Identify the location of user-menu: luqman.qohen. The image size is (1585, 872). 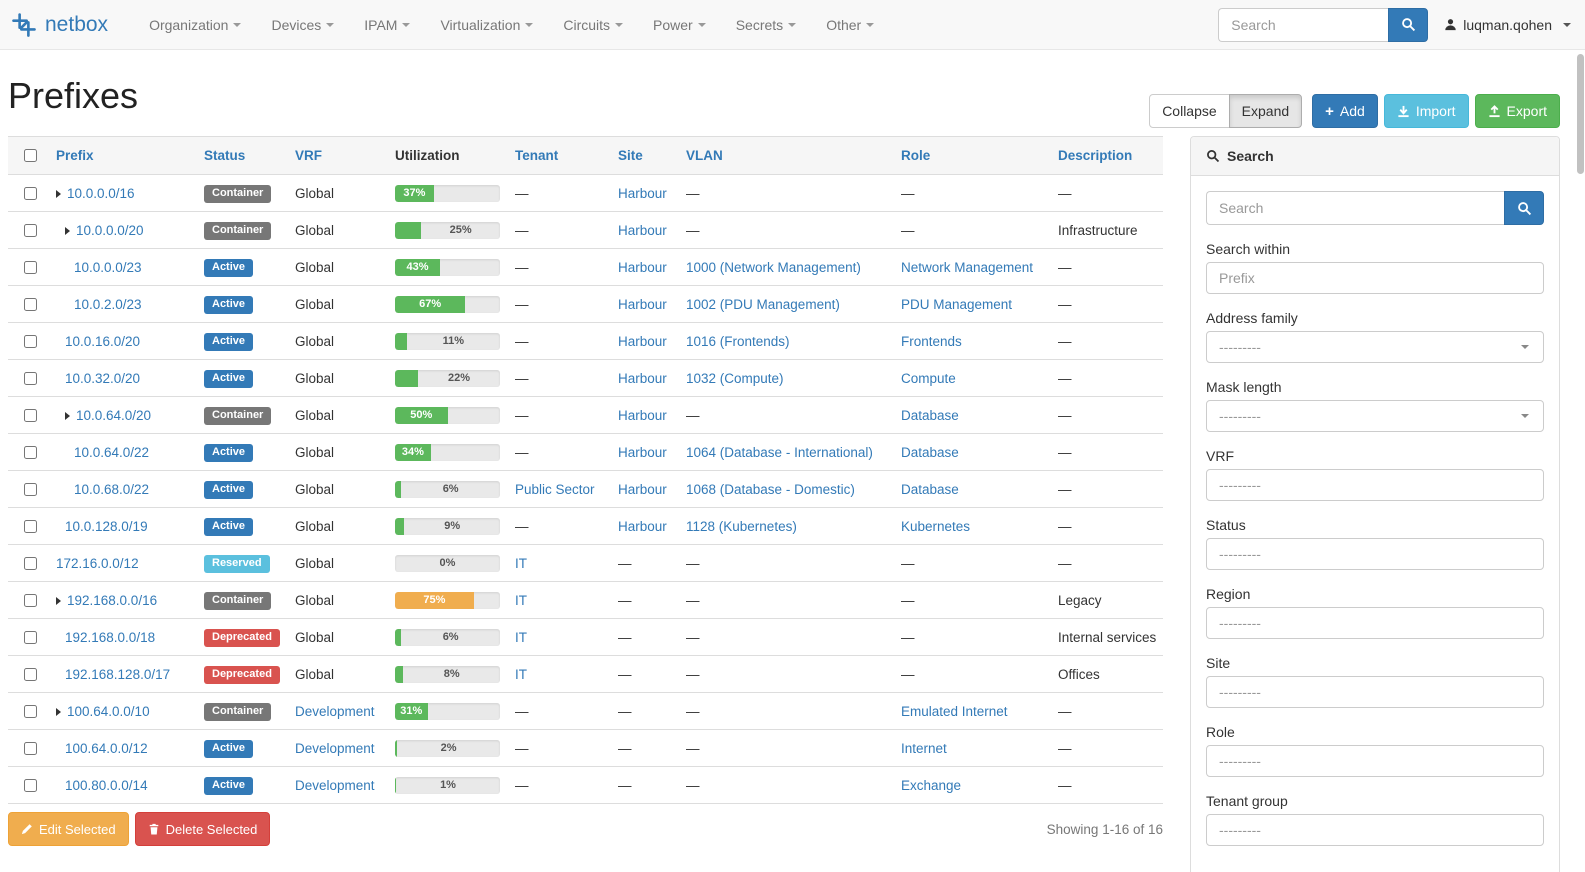
(1507, 25).